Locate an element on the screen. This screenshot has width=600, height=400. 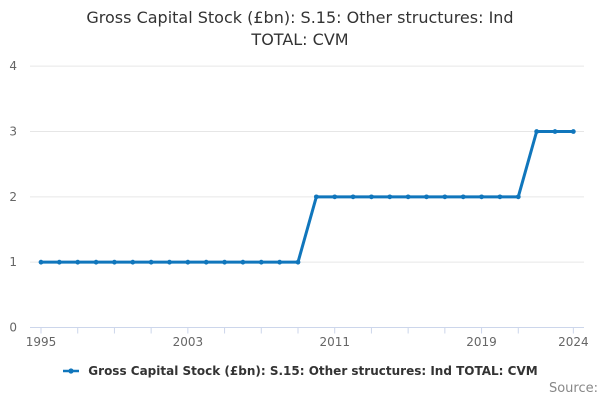
x-axis-labels: 1995 2003 2011 2019 2024 is located at coordinates (307, 342).